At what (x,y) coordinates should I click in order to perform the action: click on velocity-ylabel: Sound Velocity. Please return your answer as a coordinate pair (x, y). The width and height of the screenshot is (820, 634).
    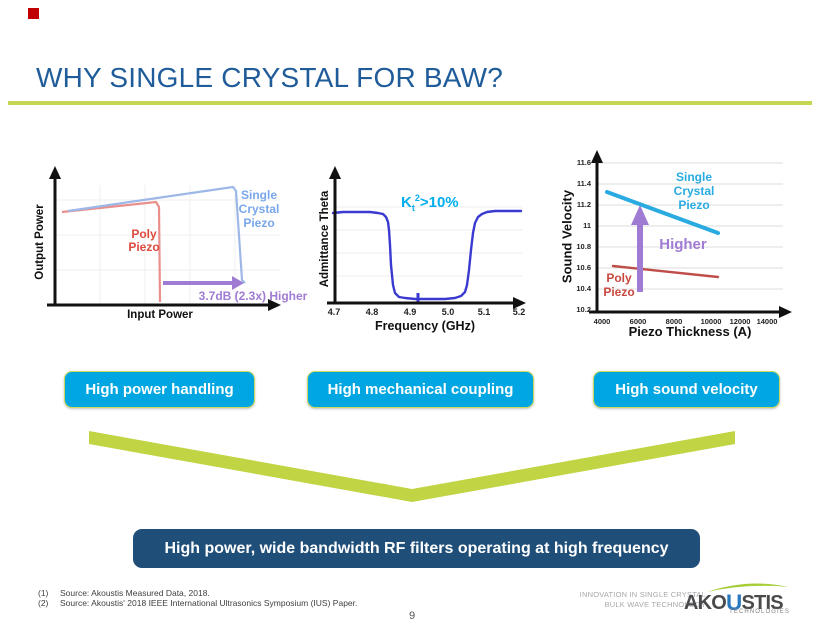
    Looking at the image, I should click on (567, 236).